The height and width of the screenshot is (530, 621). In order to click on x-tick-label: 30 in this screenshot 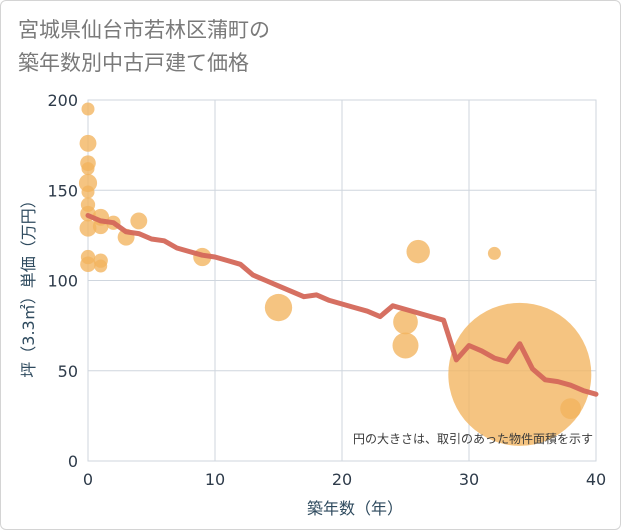, I will do `click(469, 479)`.